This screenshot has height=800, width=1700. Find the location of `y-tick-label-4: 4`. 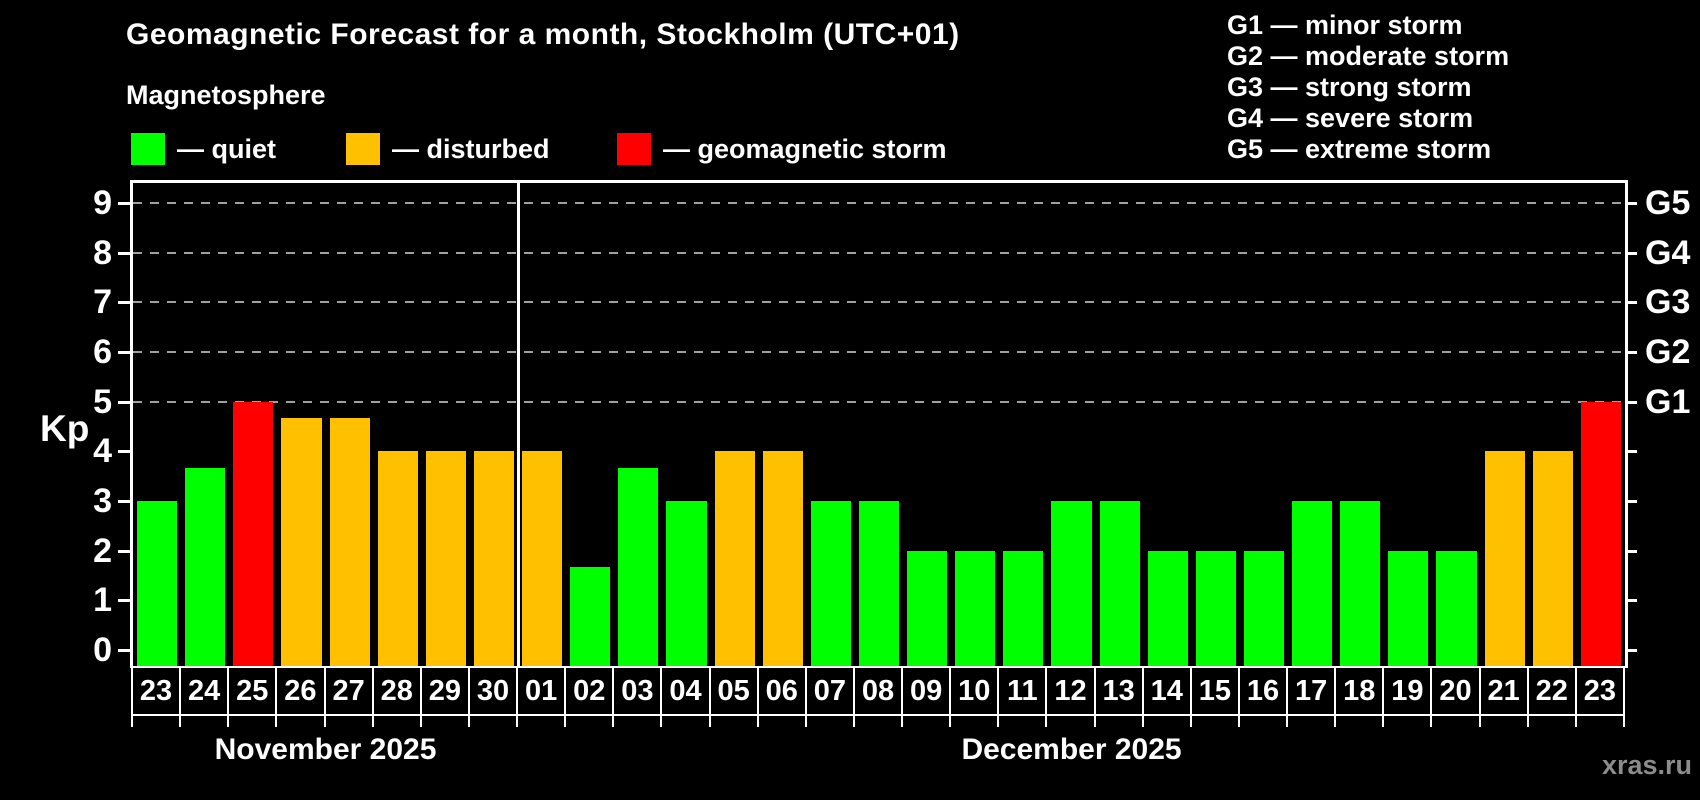

y-tick-label-4: 4 is located at coordinates (102, 451).